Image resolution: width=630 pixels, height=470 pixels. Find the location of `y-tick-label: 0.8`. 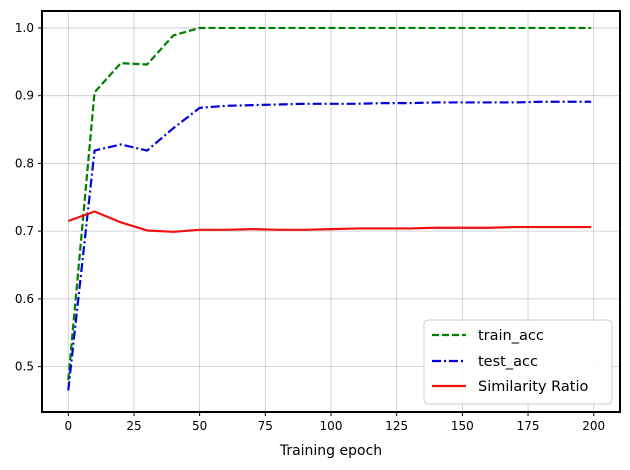

y-tick-label: 0.8 is located at coordinates (24, 163).